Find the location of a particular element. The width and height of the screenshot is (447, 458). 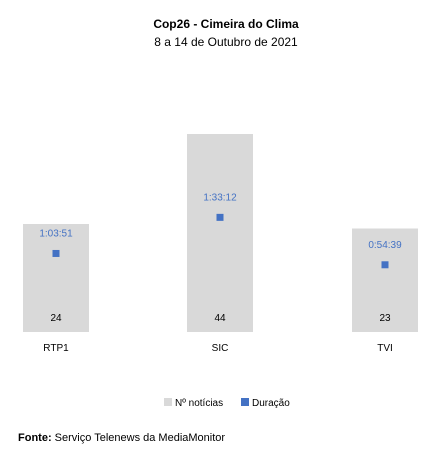

bar-value-label-tvi: 23 is located at coordinates (385, 318).